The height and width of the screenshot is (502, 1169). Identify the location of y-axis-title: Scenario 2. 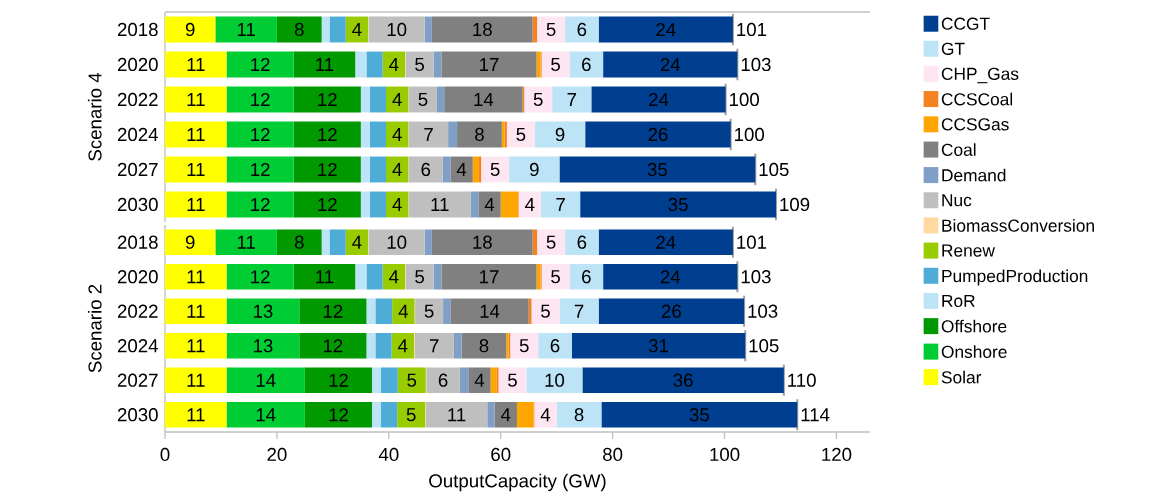
(94, 328).